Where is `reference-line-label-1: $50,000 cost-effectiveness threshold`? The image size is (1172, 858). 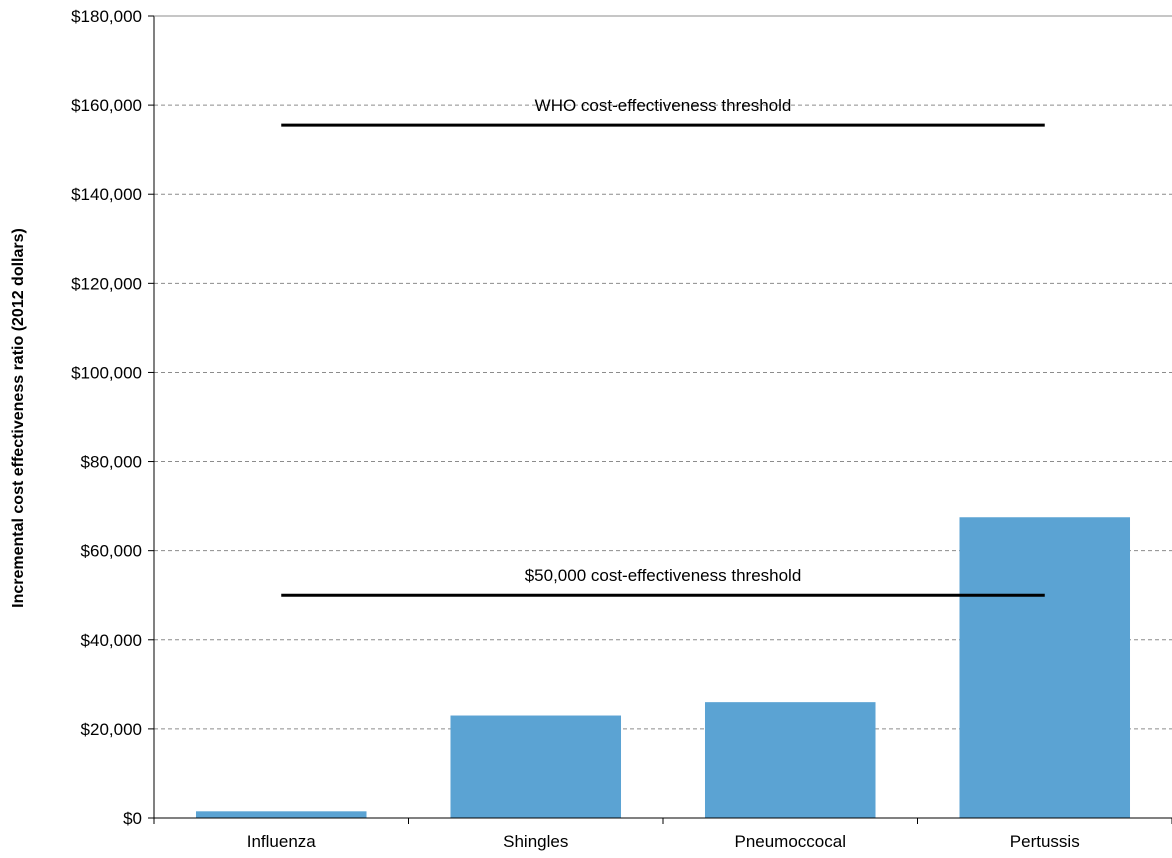
reference-line-label-1: $50,000 cost-effectiveness threshold is located at coordinates (663, 575).